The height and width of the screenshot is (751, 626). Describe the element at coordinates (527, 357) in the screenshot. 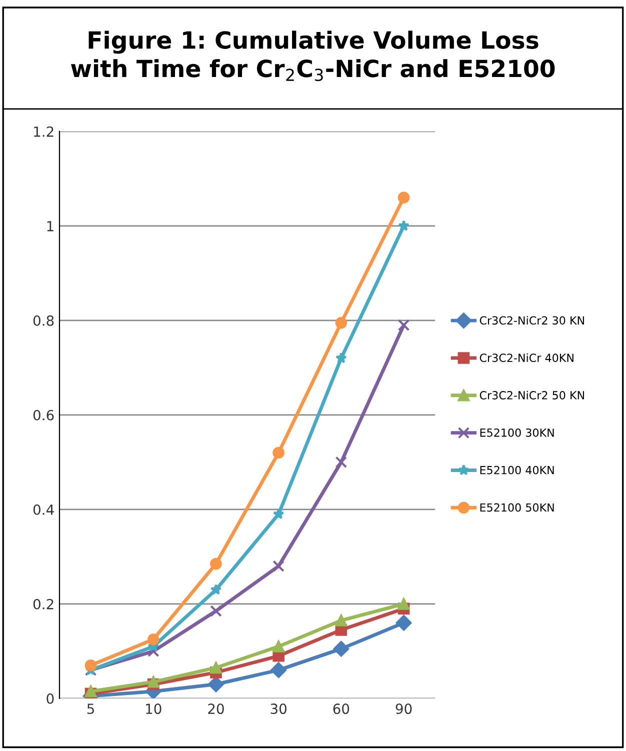

I see `legend-label: Cr3C2-NiCr 40KN` at that location.